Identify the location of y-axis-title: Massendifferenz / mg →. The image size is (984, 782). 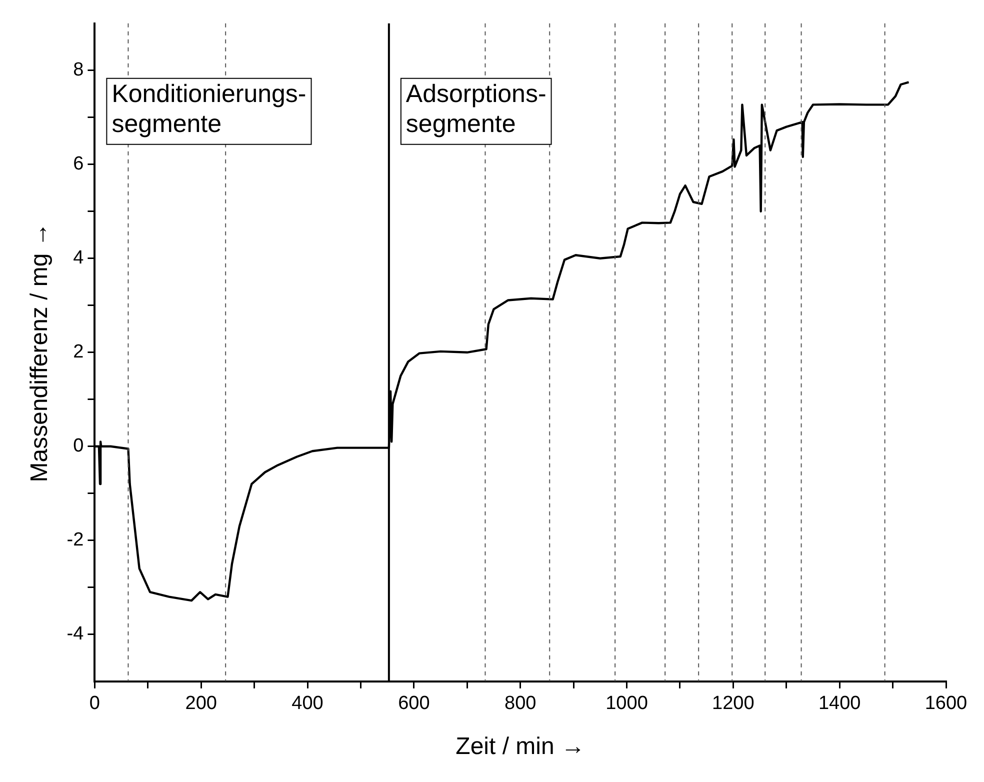
(40, 352).